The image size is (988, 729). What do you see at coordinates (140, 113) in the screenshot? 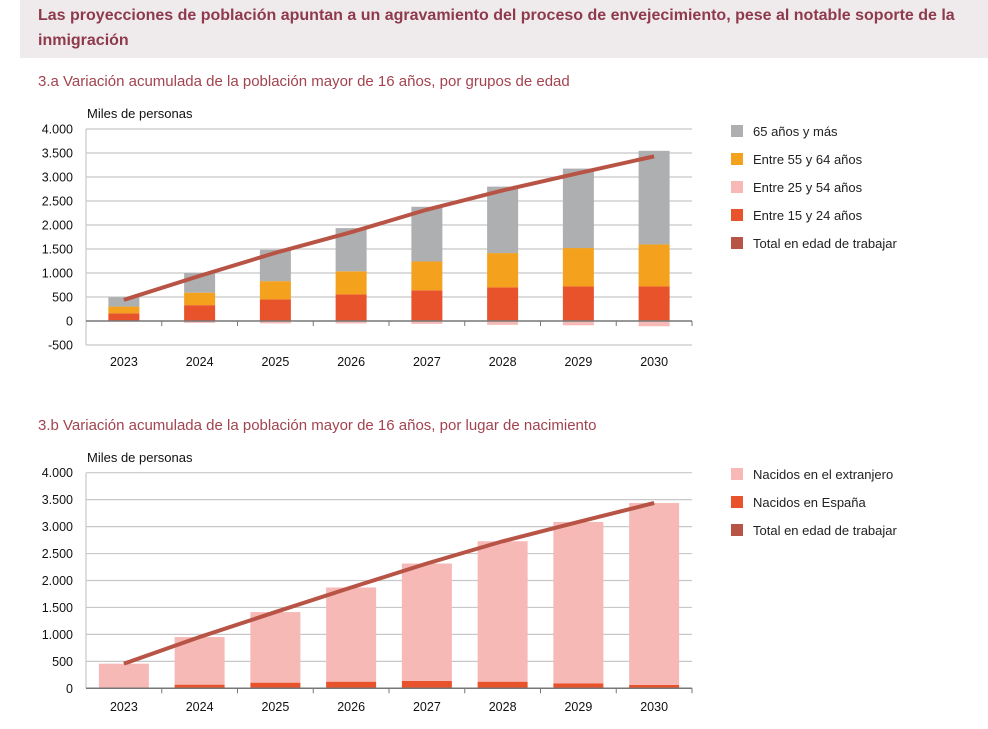
I see `chart-a-ylabel: Miles de personas` at bounding box center [140, 113].